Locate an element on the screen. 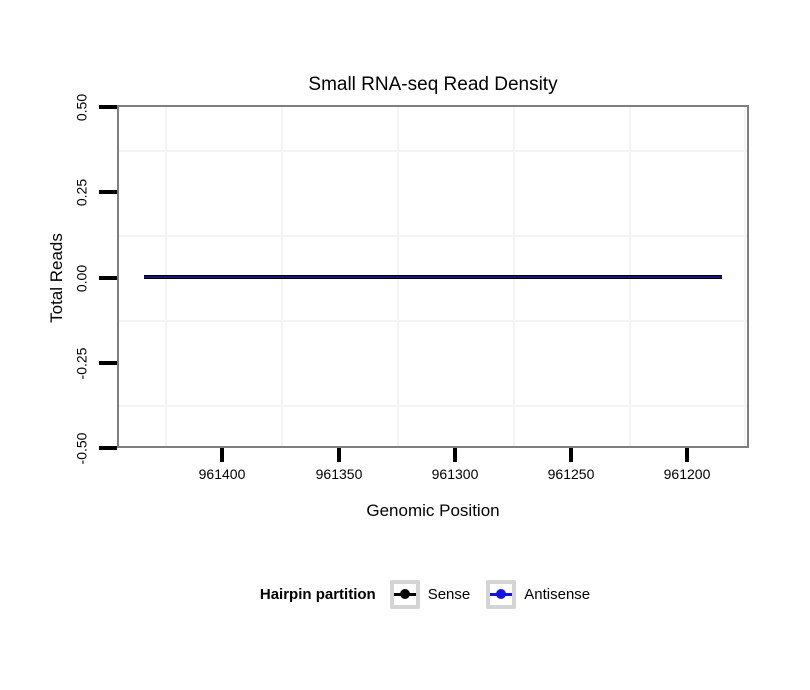 This screenshot has width=810, height=690. gridline-vertical is located at coordinates (745, 276).